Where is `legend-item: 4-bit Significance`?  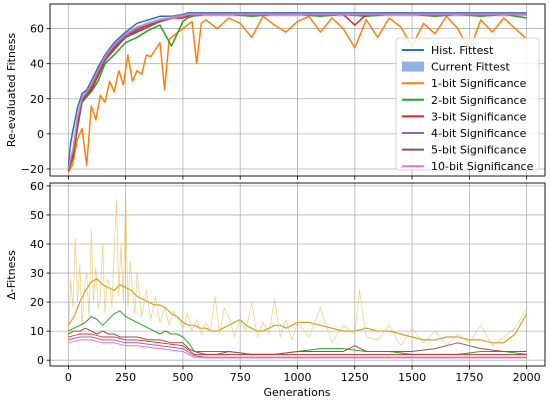
legend-item: 4-bit Significance is located at coordinates (464, 133).